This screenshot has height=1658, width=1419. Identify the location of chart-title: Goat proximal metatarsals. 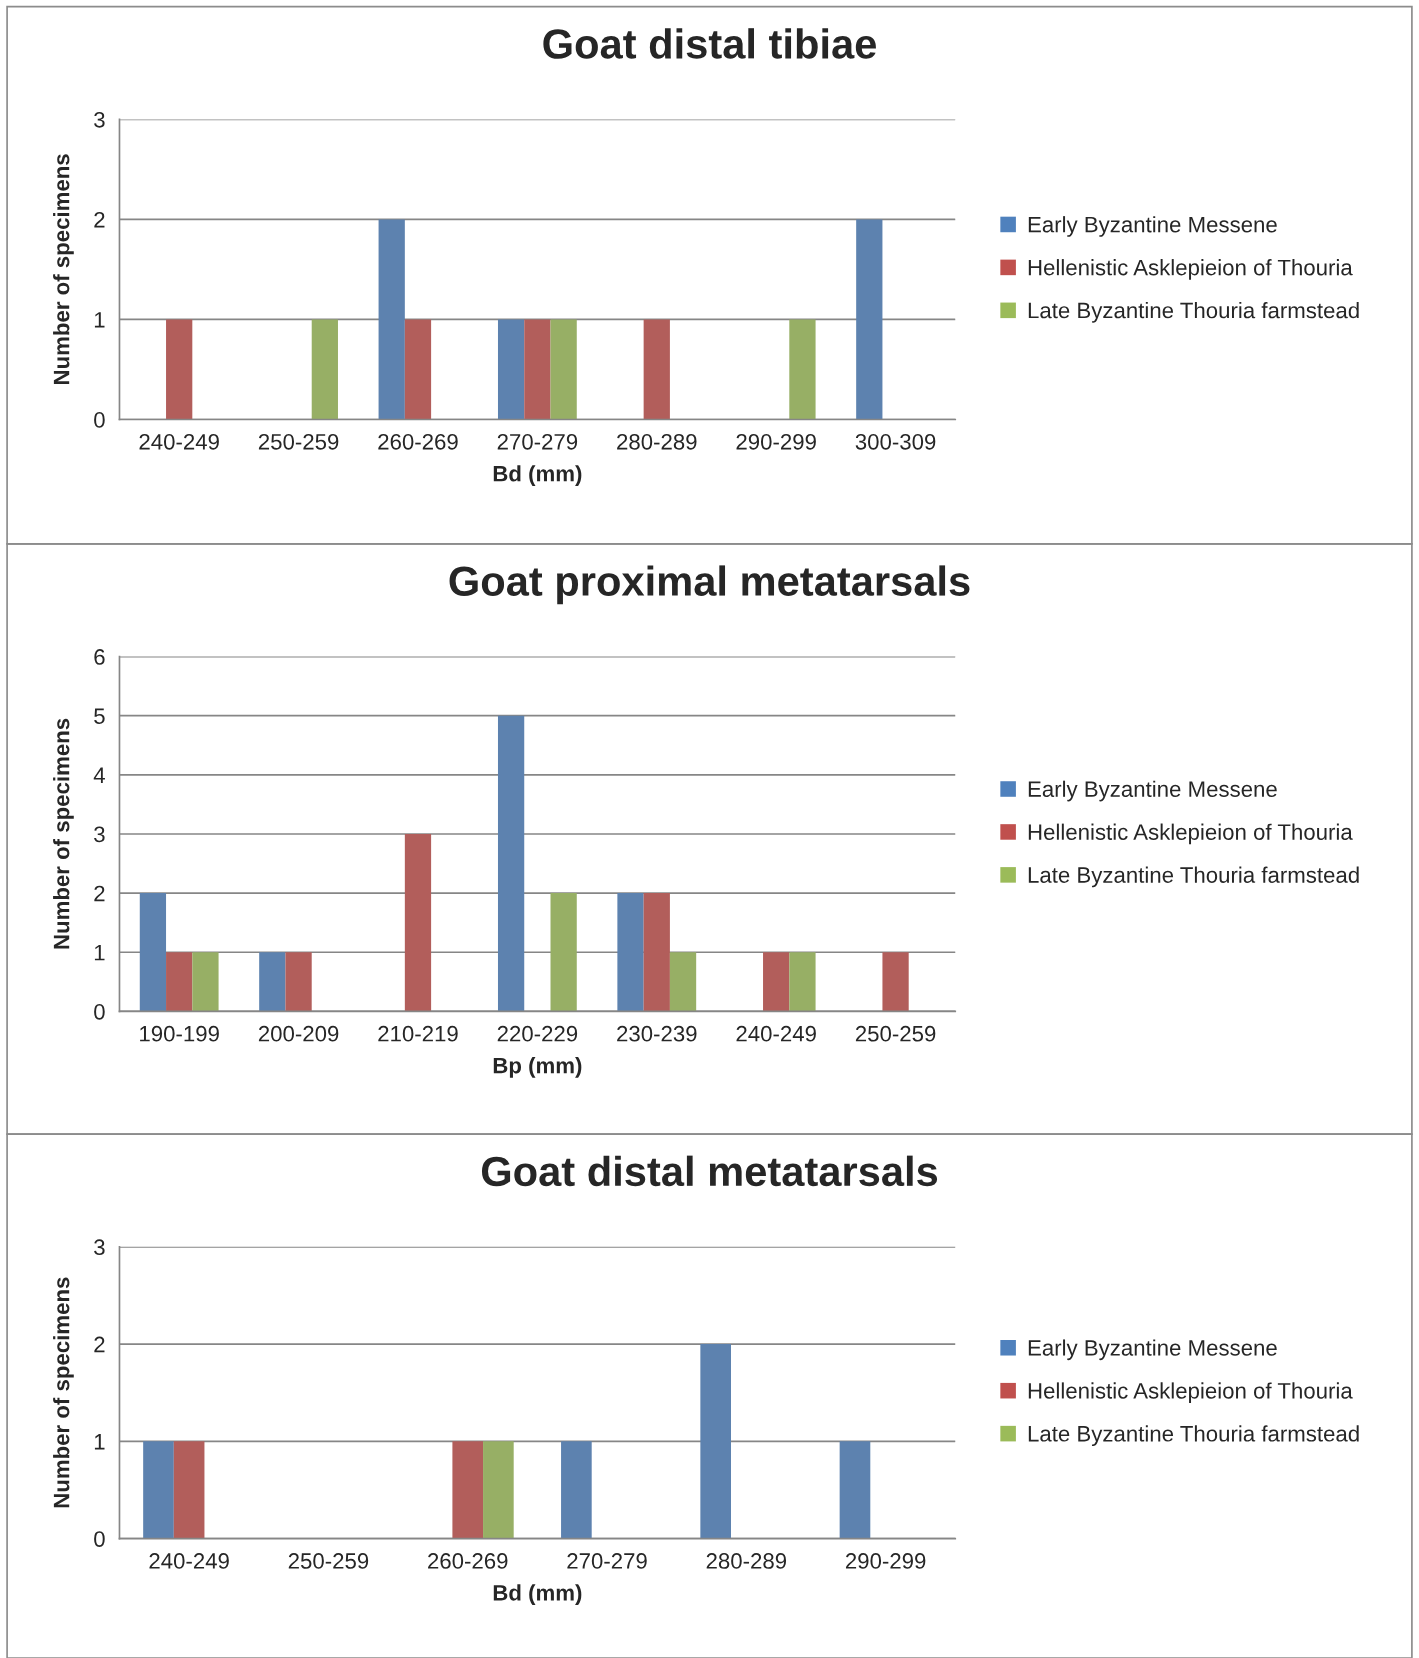
(709, 585).